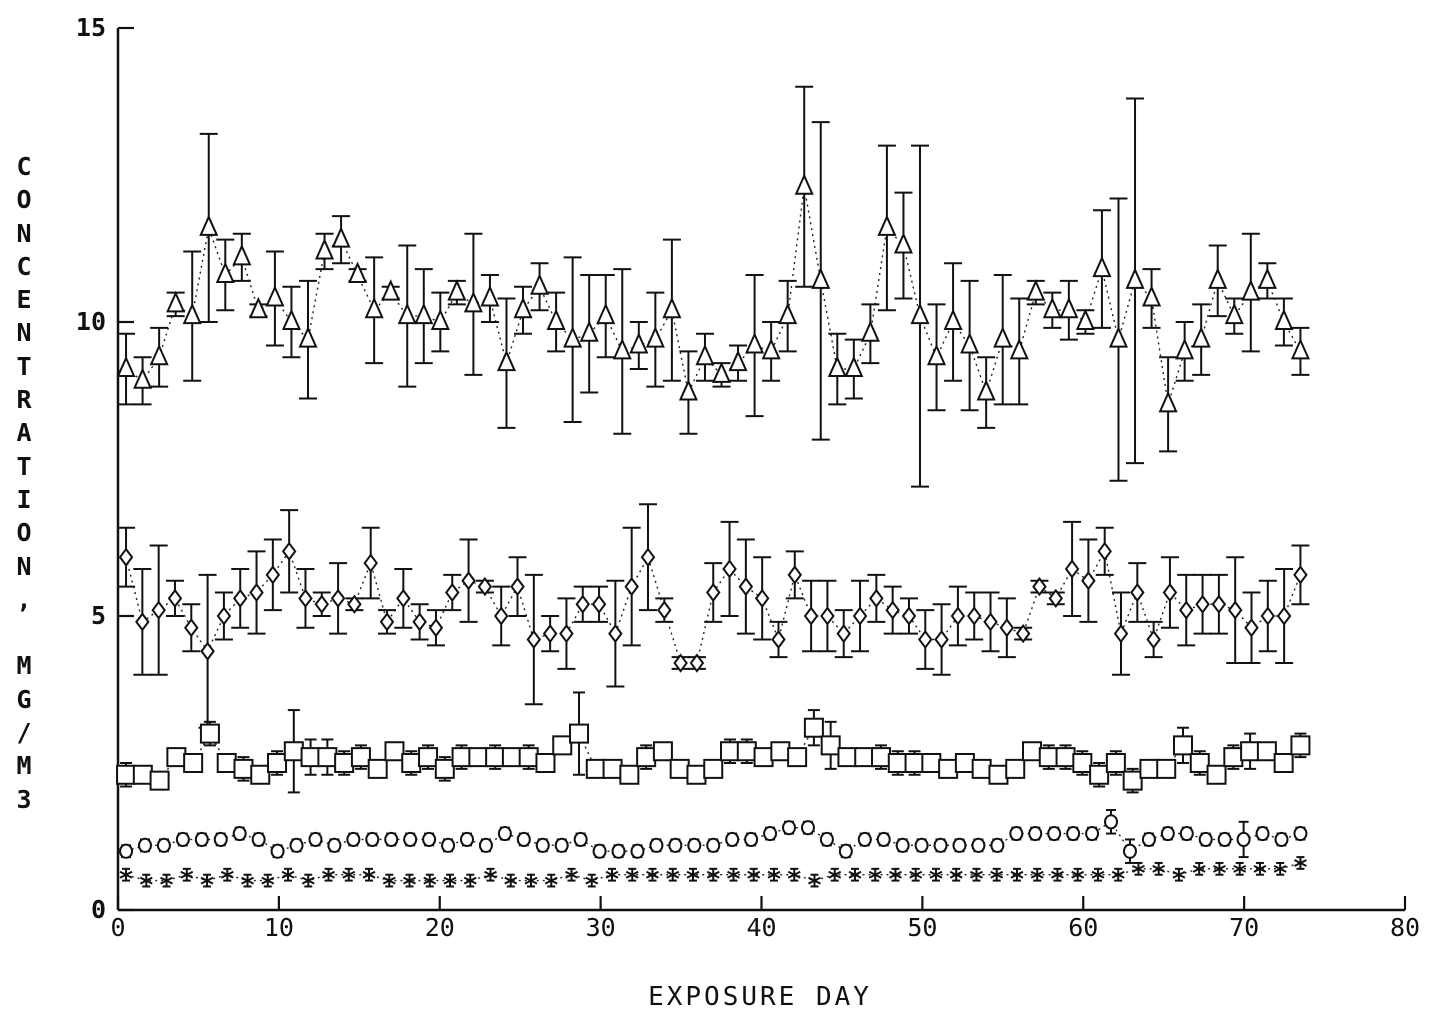 The image size is (1437, 1015). What do you see at coordinates (24, 499) in the screenshot?
I see `y-axis-label-char: I` at bounding box center [24, 499].